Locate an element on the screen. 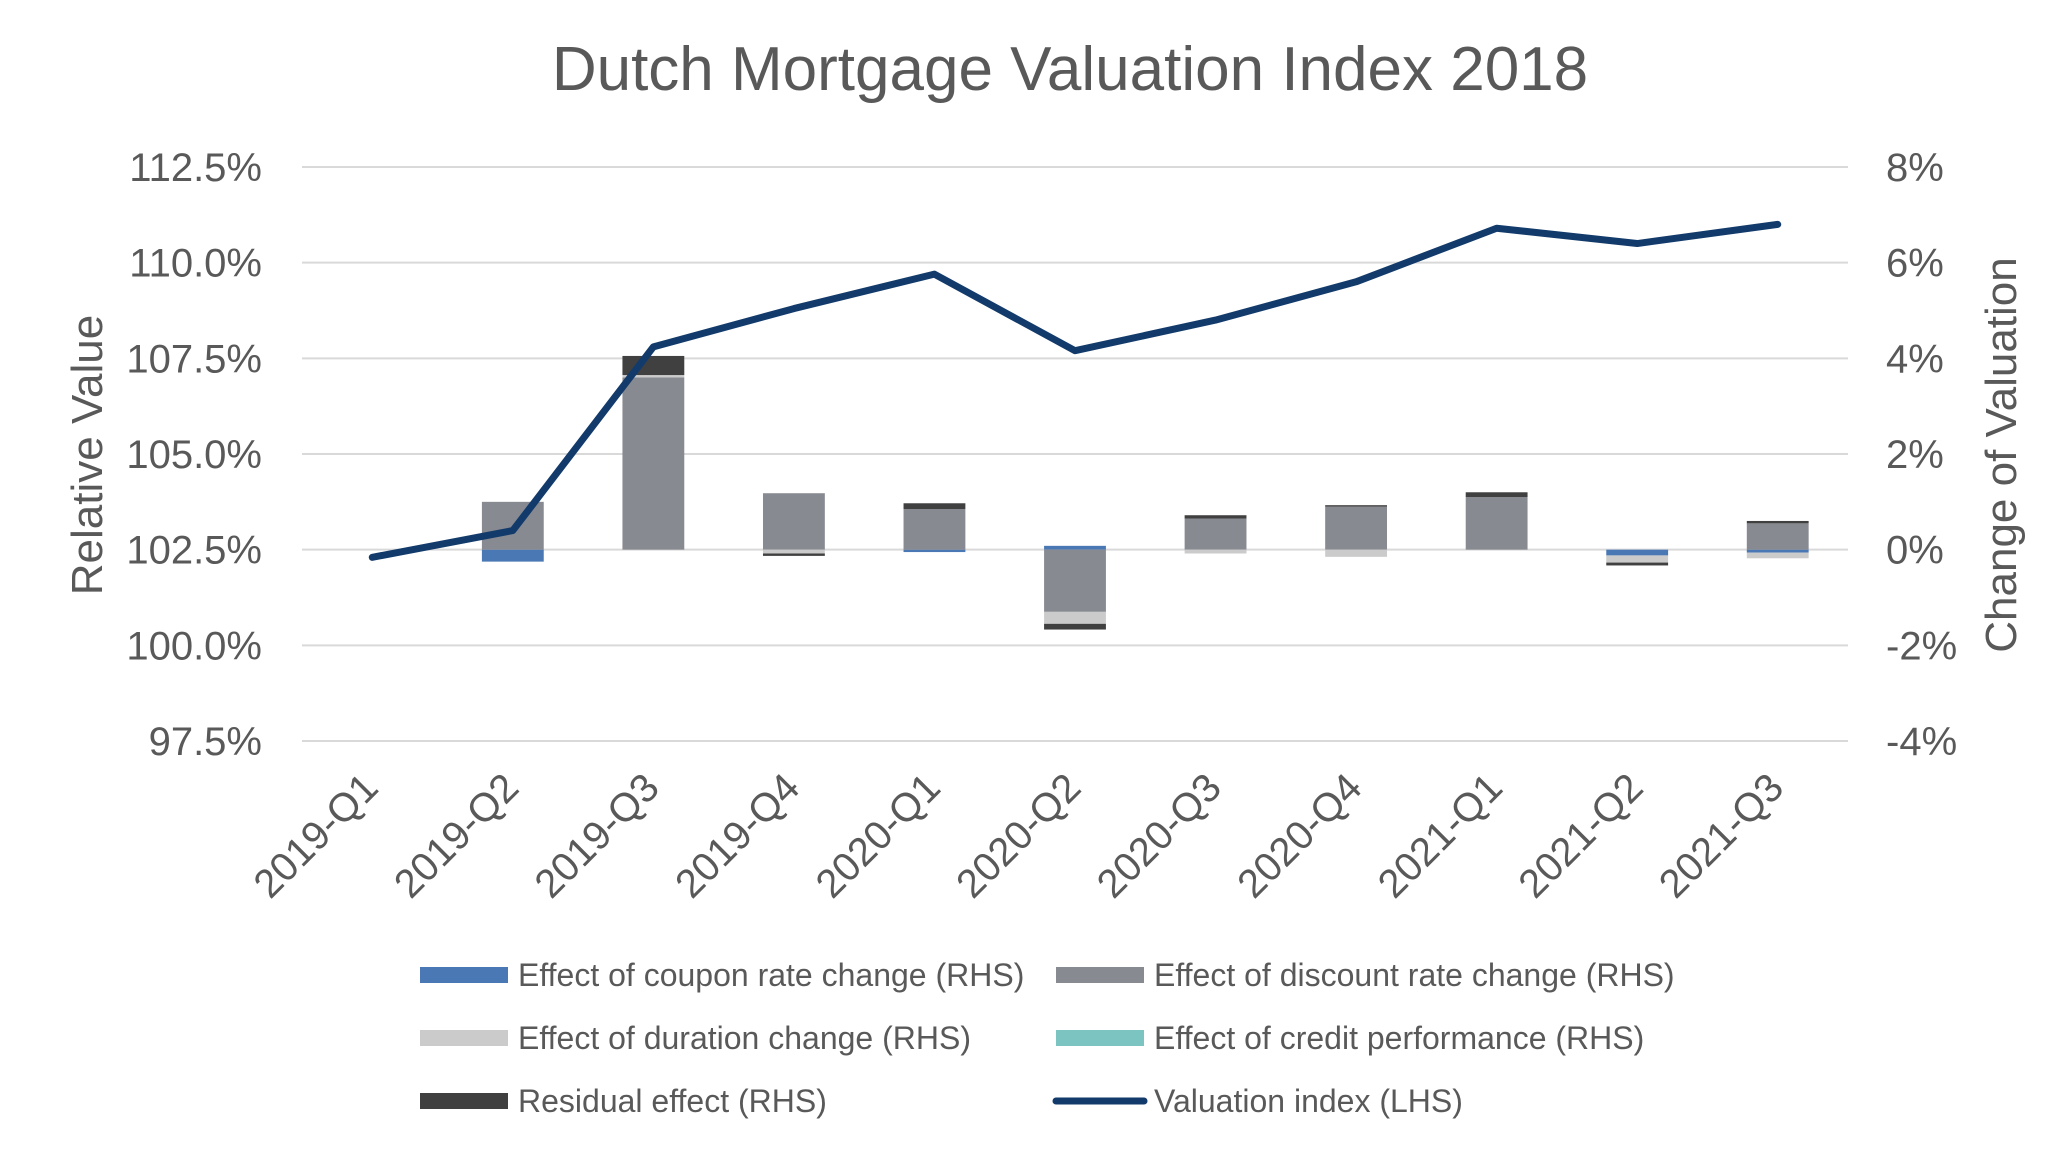 Image resolution: width=2070 pixels, height=1153 pixels. x-tick-label: 2020-Q4 is located at coordinates (1299, 835).